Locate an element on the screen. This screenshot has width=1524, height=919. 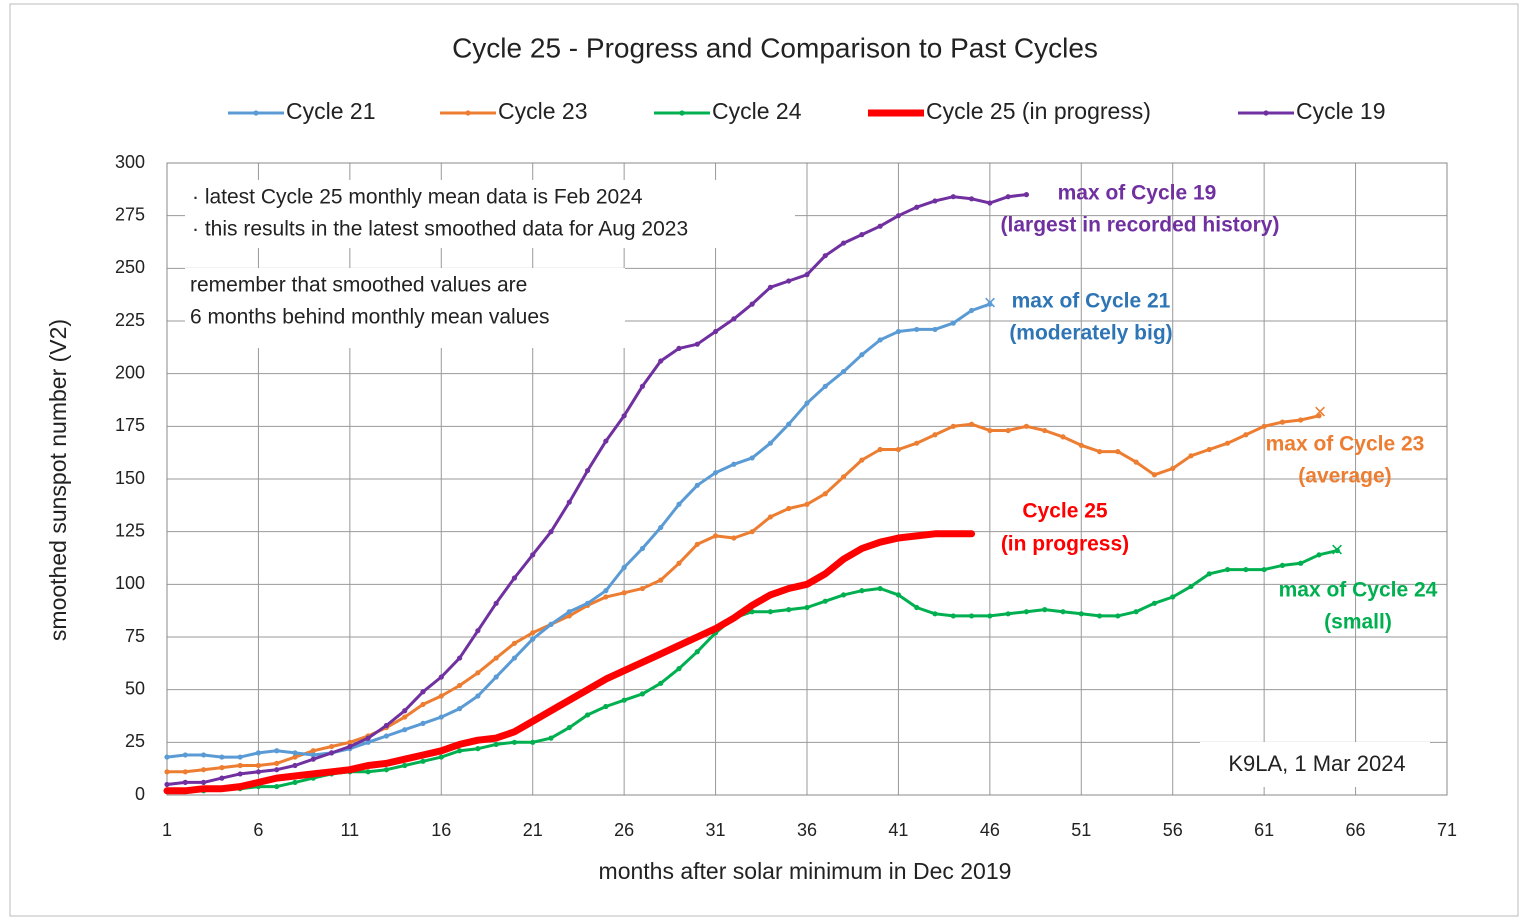
annotation: (small) is located at coordinates (1358, 622).